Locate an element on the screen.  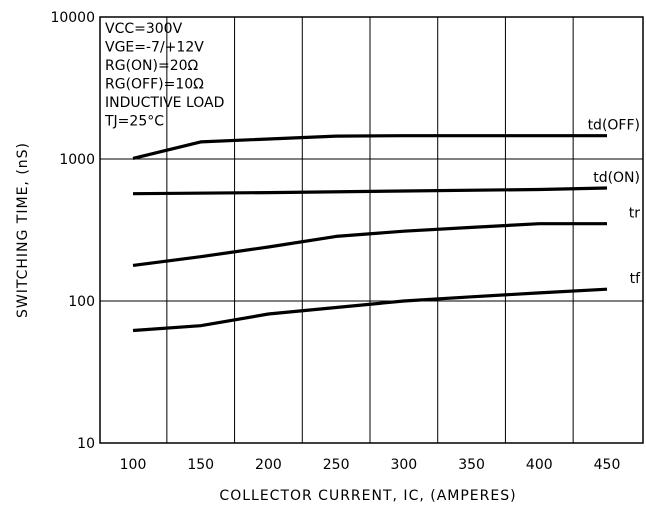
series-labels: td(OFF) td(ON) tr tf is located at coordinates (615, 203).